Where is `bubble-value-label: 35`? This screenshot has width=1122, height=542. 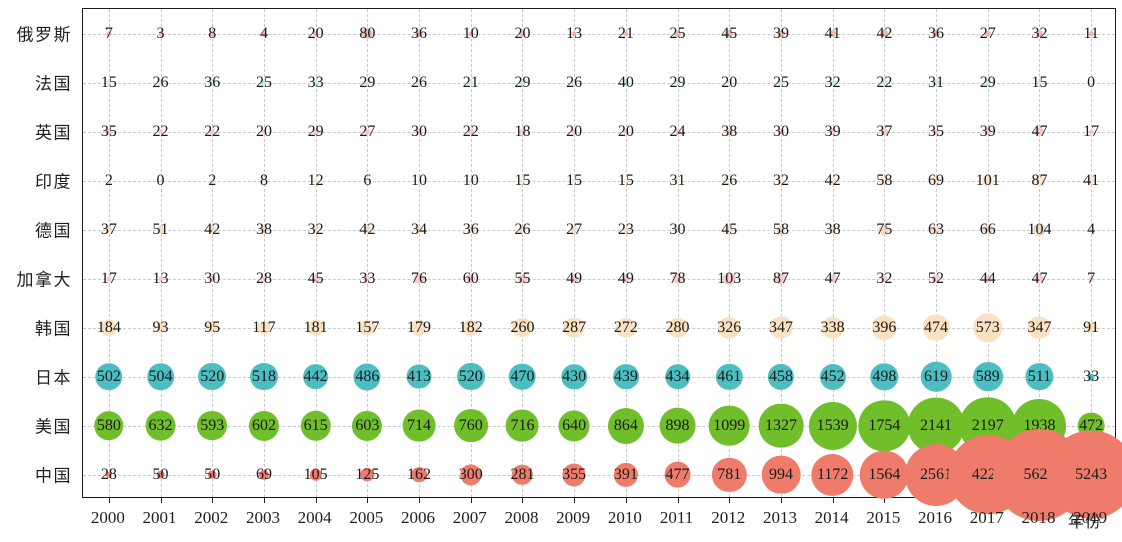
bubble-value-label: 35 is located at coordinates (108, 131).